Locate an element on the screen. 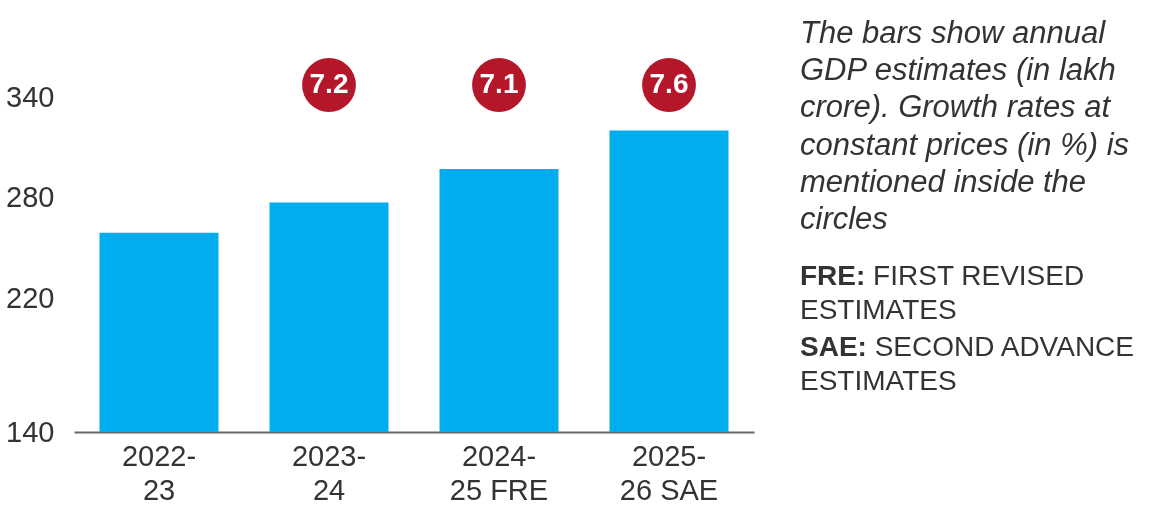  annotation: 7.1 is located at coordinates (499, 83).